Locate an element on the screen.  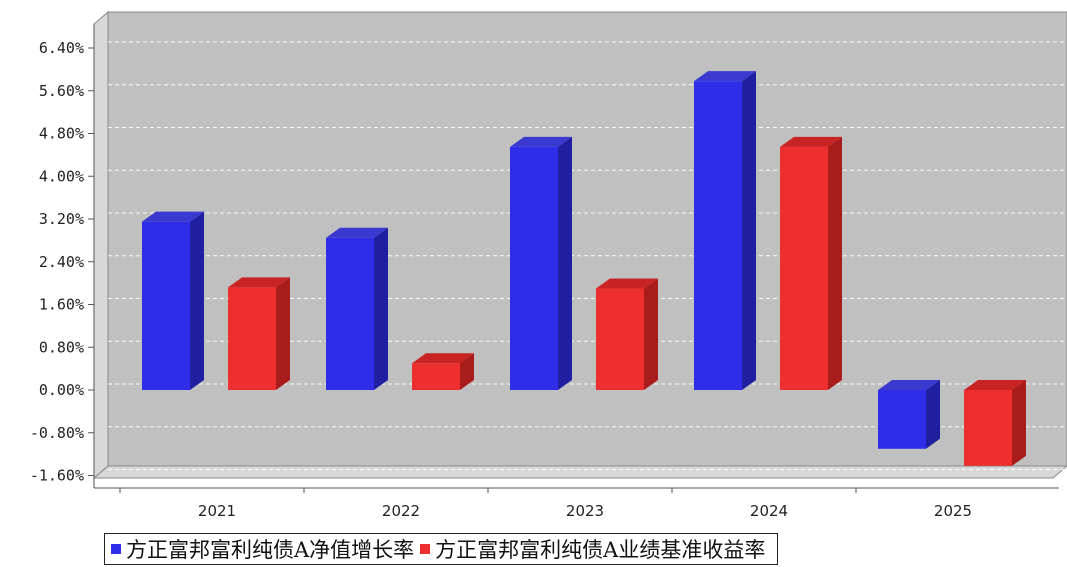
legend: 方正富邦富利纯债A净值增长率 方正富邦富利纯债A业绩基准收益率 is located at coordinates (441, 549).